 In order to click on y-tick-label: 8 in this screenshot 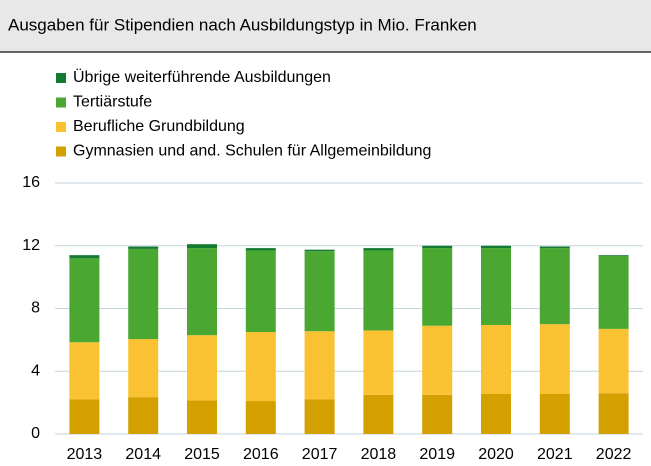, I will do `click(35, 308)`.